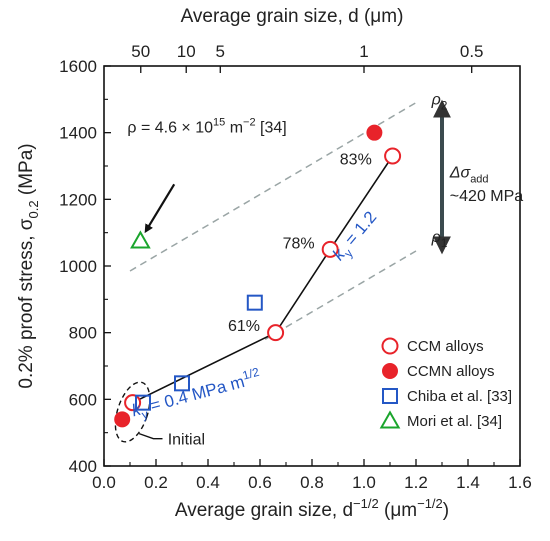 This screenshot has height=541, width=550. Describe the element at coordinates (186, 440) in the screenshot. I see `initial-label: Initial` at that location.